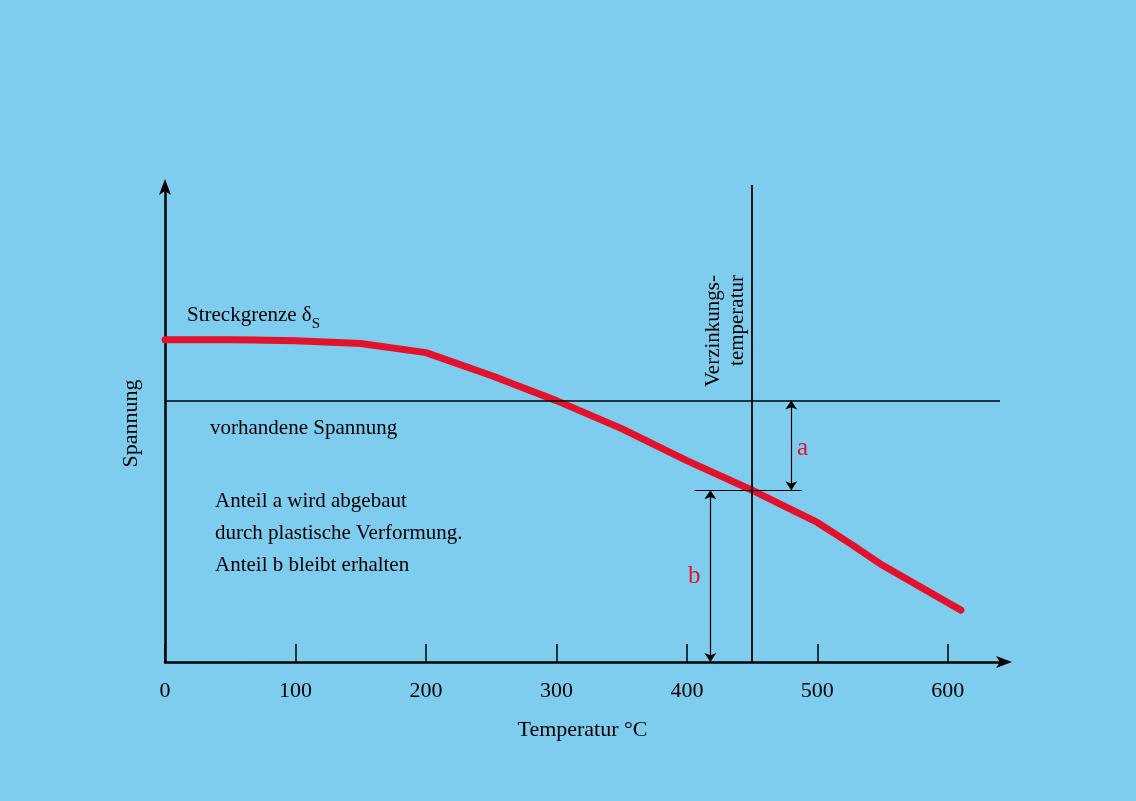 The width and height of the screenshot is (1136, 801). What do you see at coordinates (556, 689) in the screenshot?
I see `x-tick-label: 300` at bounding box center [556, 689].